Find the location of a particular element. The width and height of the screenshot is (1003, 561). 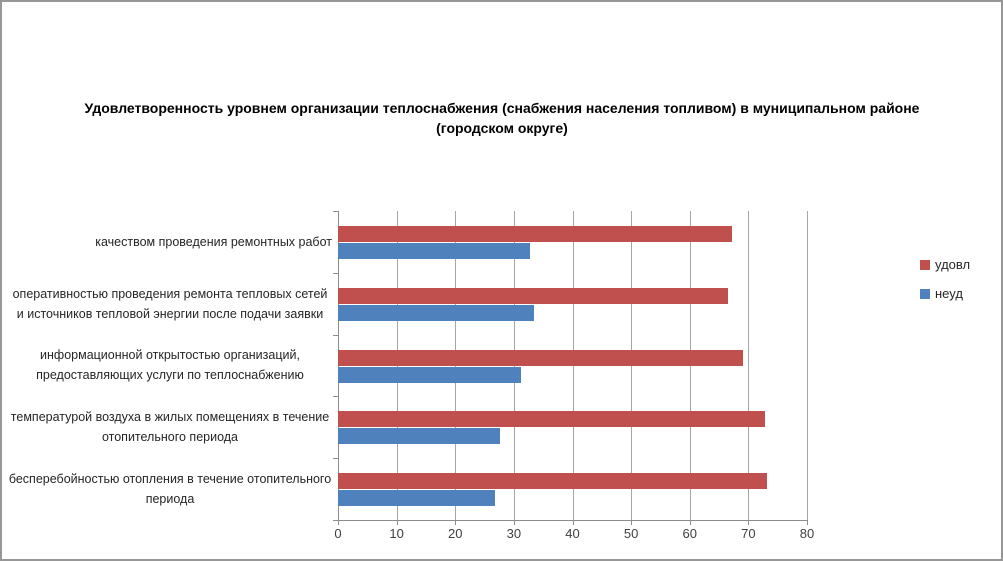

legend-label: неуд is located at coordinates (949, 293).